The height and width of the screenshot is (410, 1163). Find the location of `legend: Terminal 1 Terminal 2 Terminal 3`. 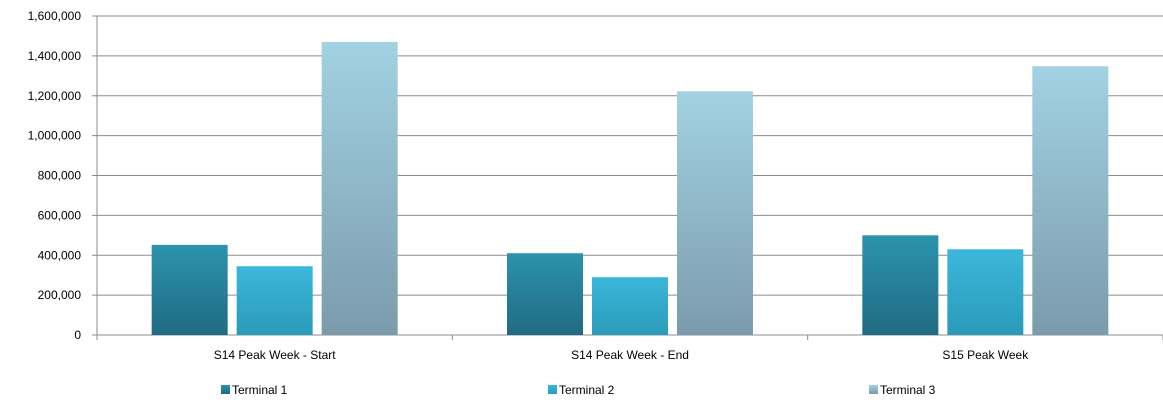

legend: Terminal 1 Terminal 2 Terminal 3 is located at coordinates (578, 390).